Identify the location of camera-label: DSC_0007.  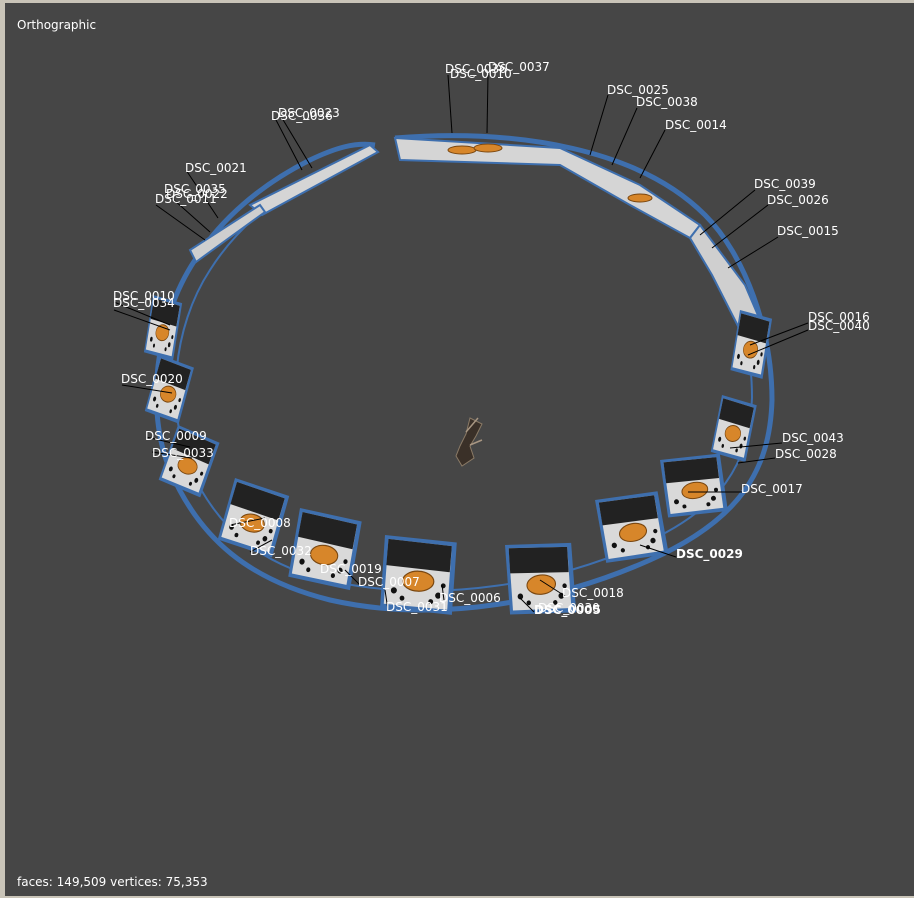
(389, 582).